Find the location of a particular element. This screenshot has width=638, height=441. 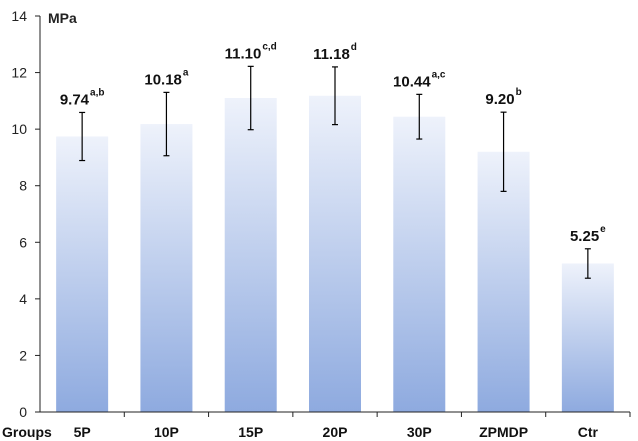

data-label: 10.18a is located at coordinates (166, 77).